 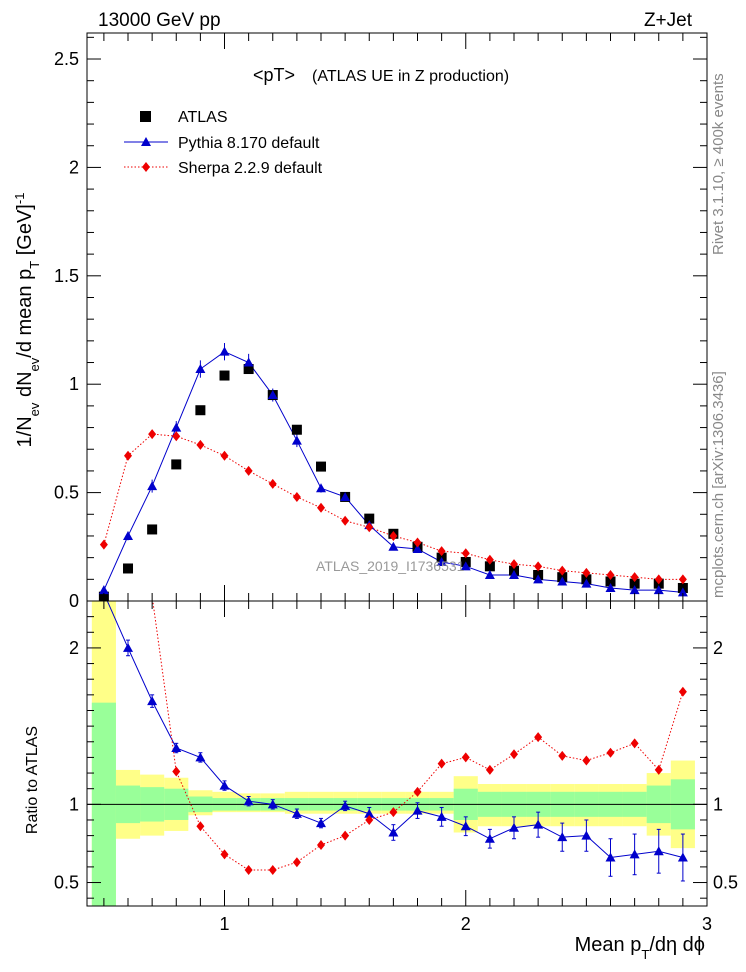 What do you see at coordinates (66, 59) in the screenshot?
I see `main-y-tick-label: 2.5` at bounding box center [66, 59].